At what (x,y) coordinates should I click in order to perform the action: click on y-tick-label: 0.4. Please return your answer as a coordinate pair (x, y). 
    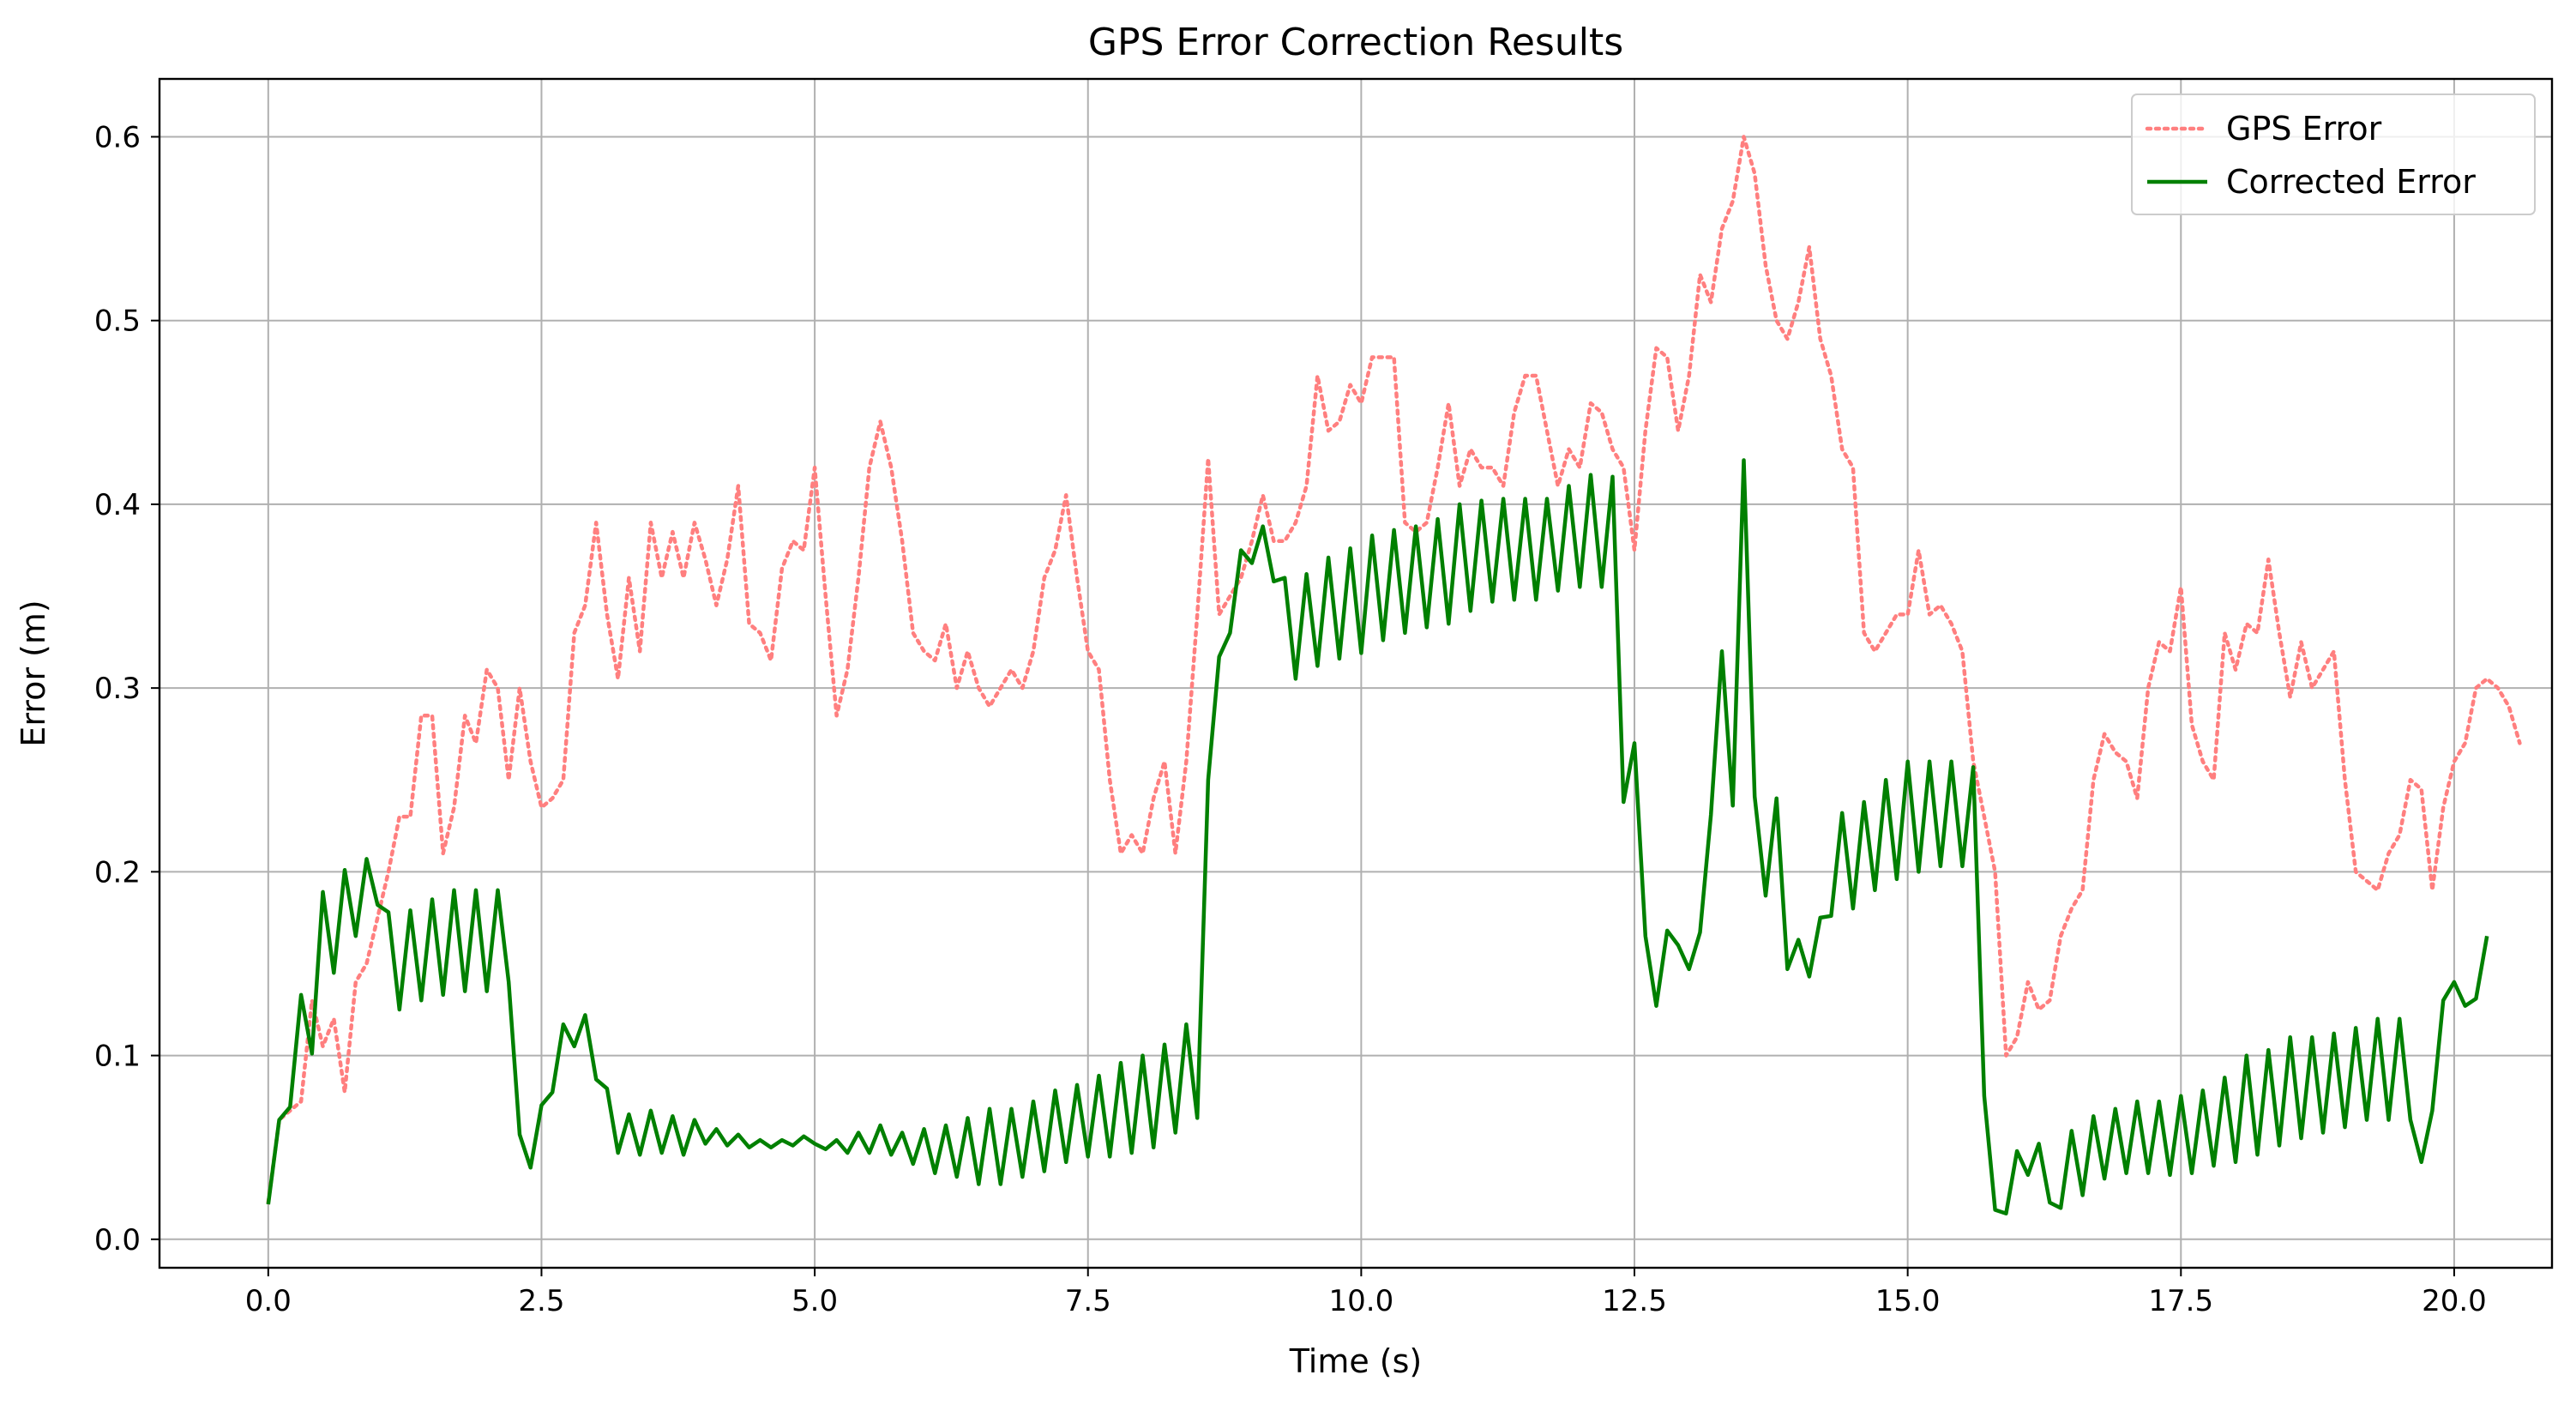
    Looking at the image, I should click on (117, 505).